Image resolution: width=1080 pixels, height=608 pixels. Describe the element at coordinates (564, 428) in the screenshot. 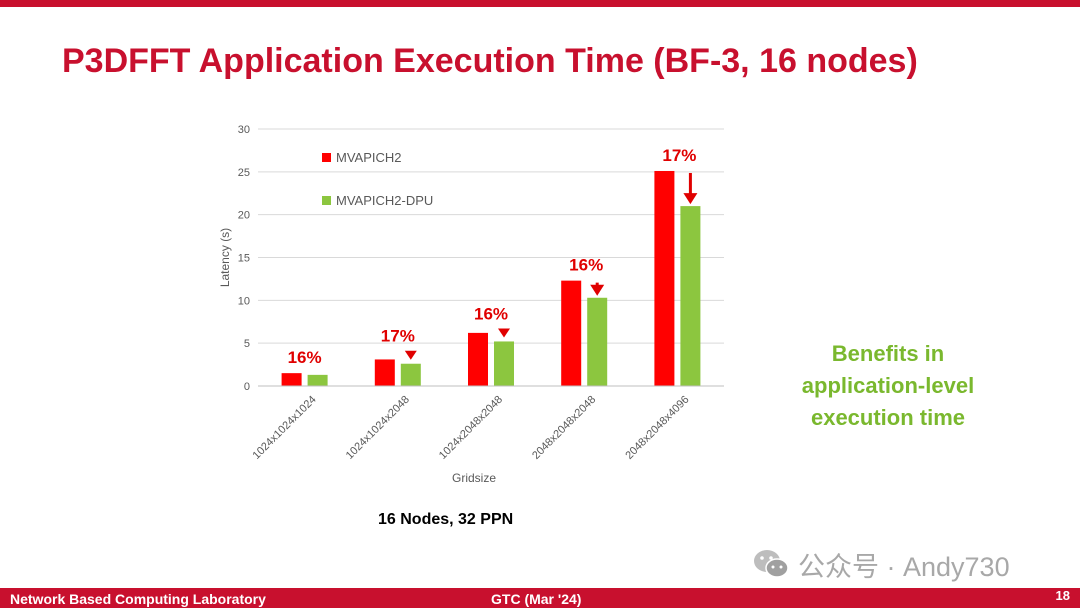

I see `x-tick-label: 2048x2048x2048` at that location.